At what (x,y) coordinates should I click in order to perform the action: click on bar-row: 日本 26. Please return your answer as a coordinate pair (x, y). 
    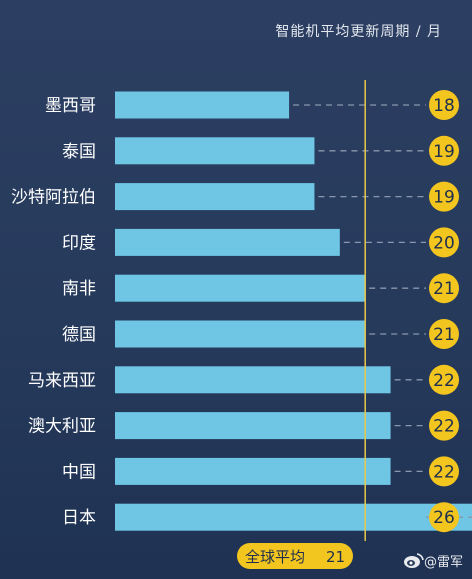
    Looking at the image, I should click on (267, 517).